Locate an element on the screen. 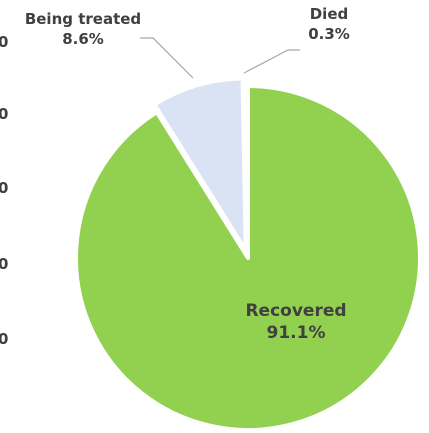 Image resolution: width=429 pixels, height=433 pixels. slice-label-recovered: Recovered 91.1% is located at coordinates (296, 322).